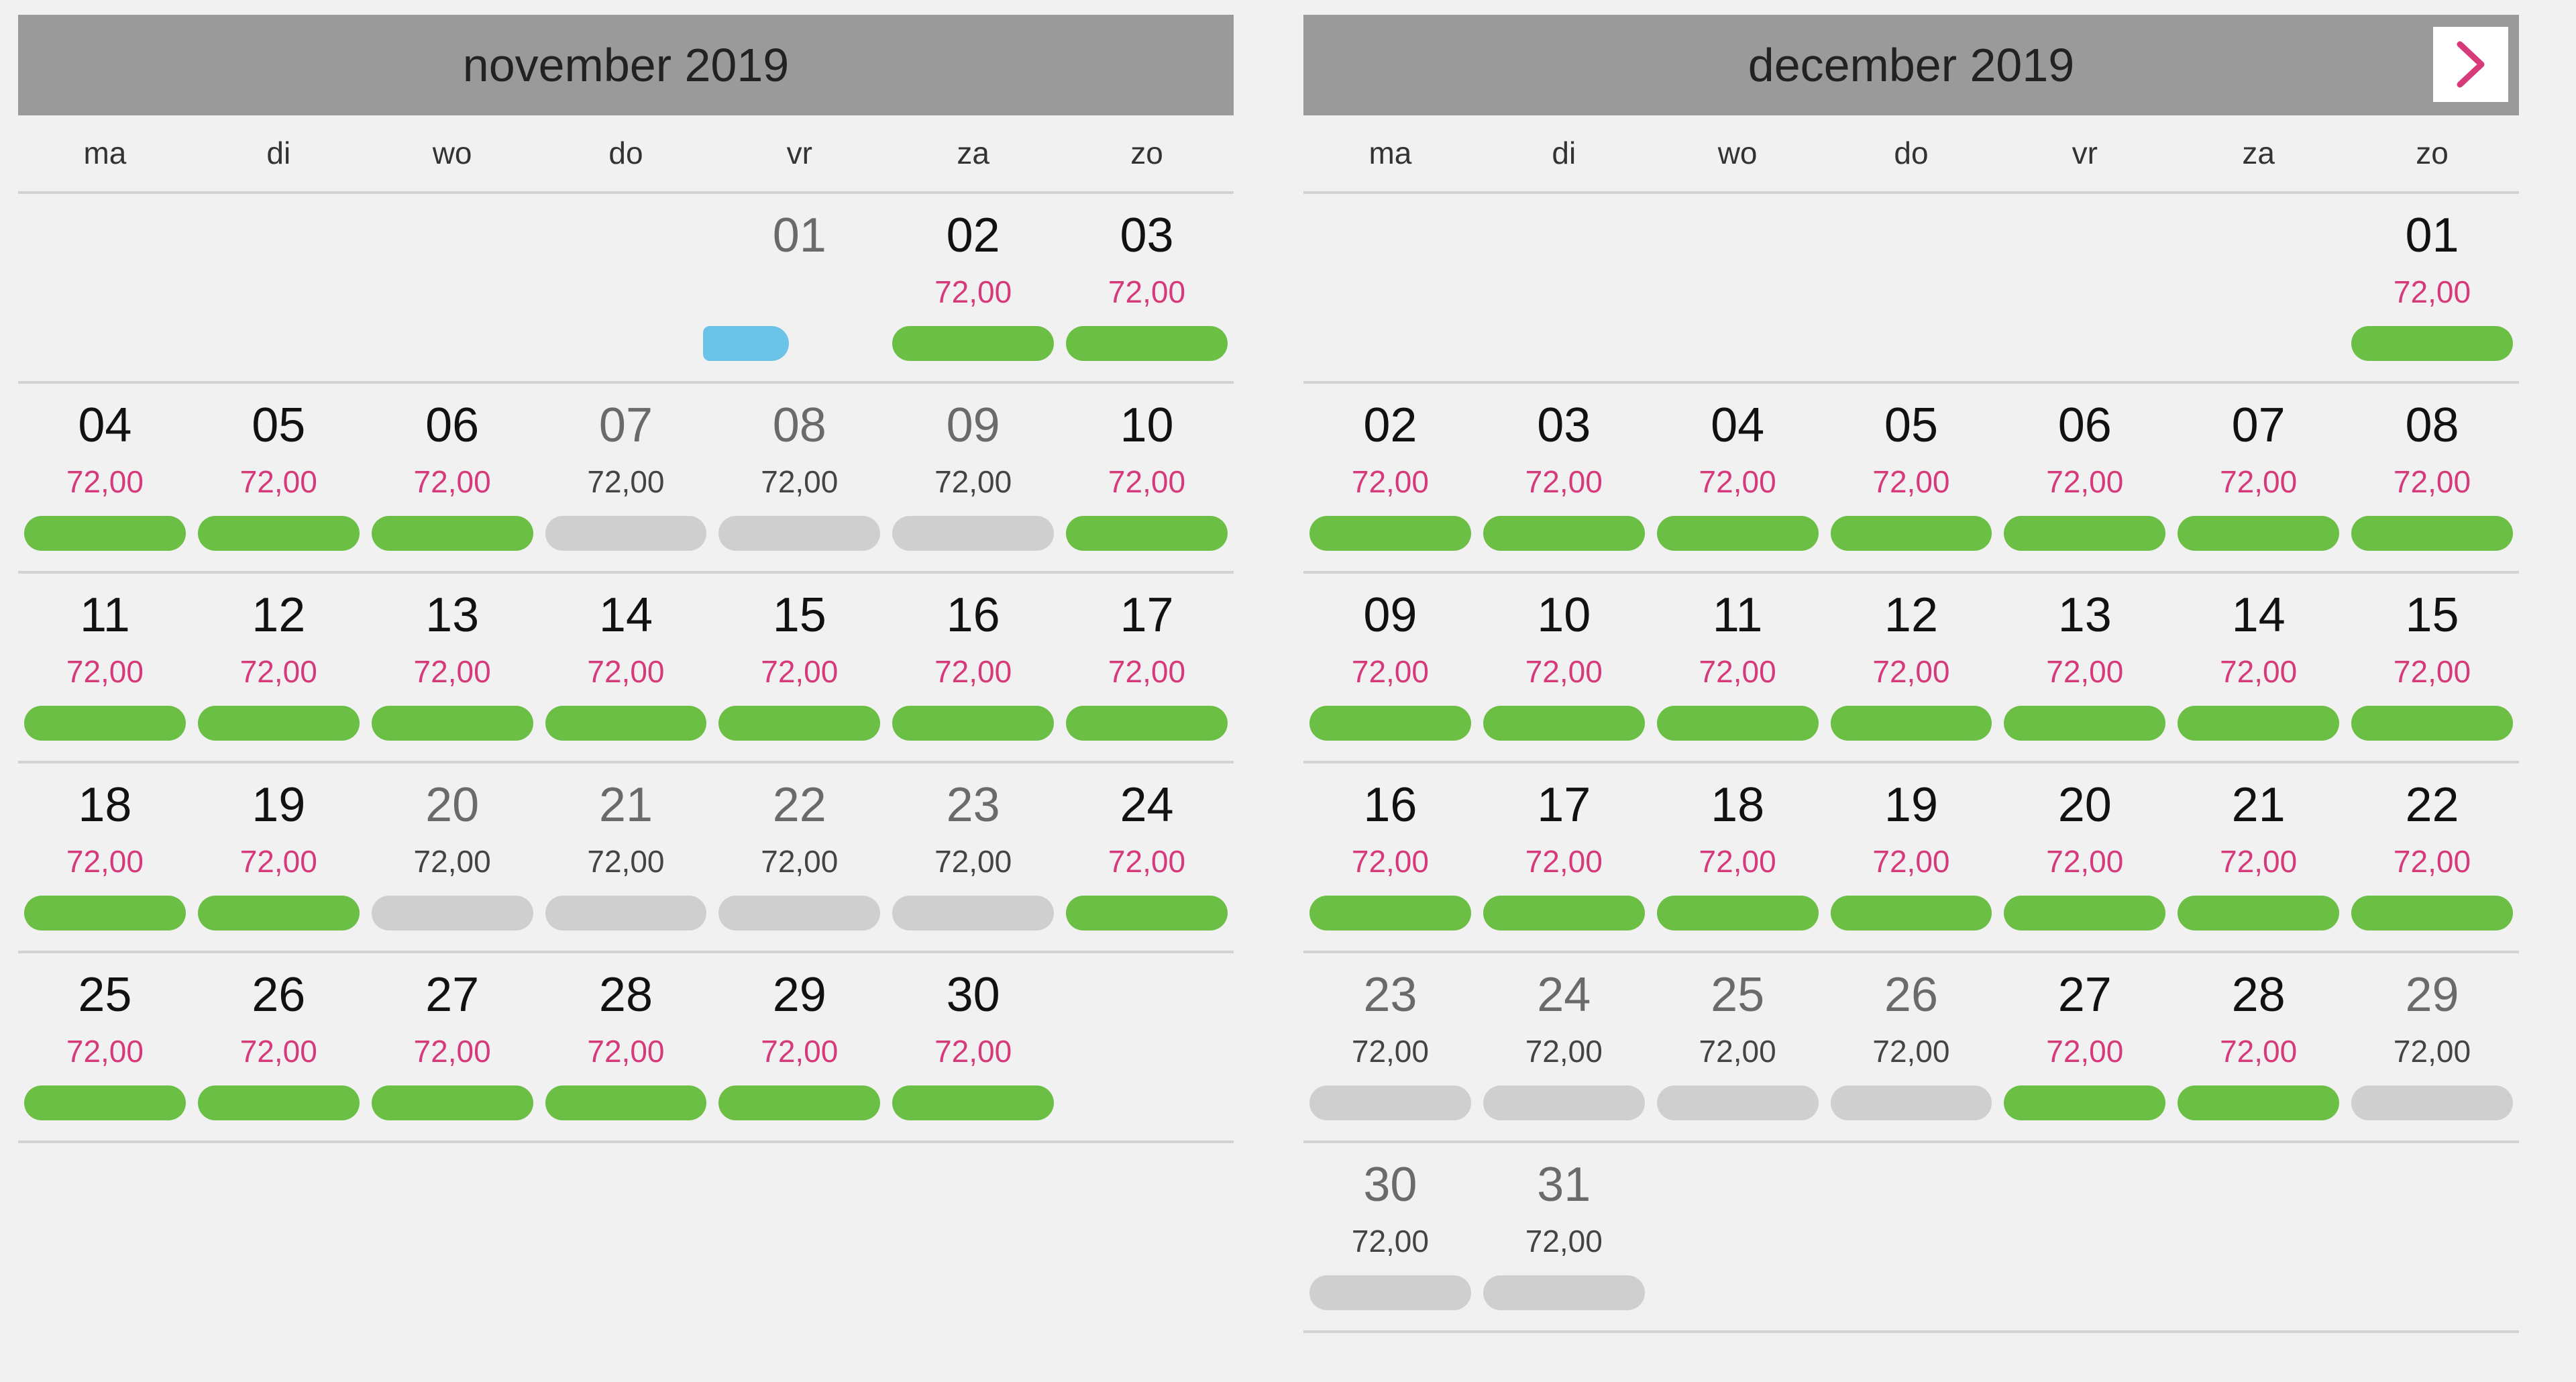 This screenshot has height=1382, width=2576. Describe the element at coordinates (1147, 857) in the screenshot. I see `day-cell: 24 72,00` at that location.